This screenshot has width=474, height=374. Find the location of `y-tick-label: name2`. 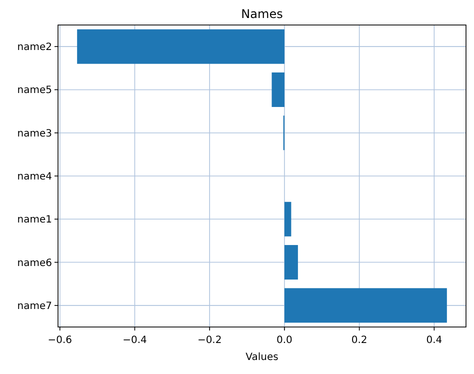

y-tick-label: name2 is located at coordinates (34, 48).